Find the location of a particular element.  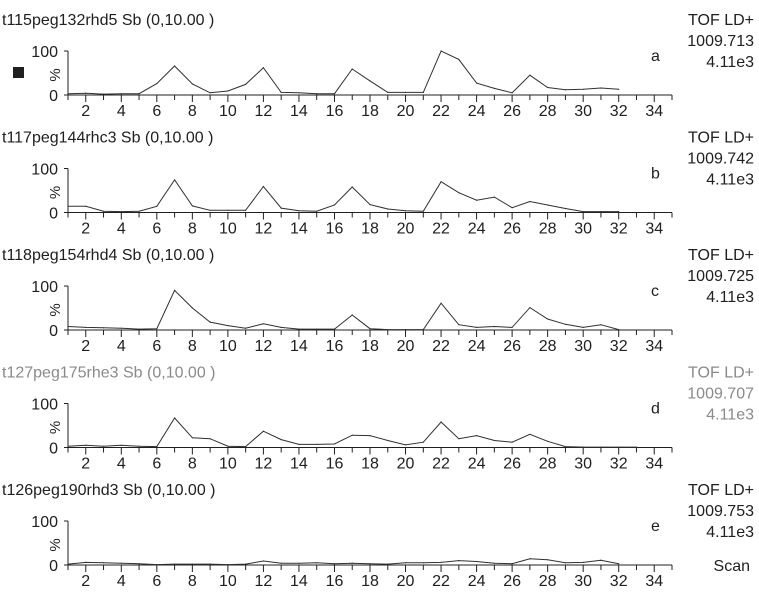

panel-marker-square is located at coordinates (18, 72).